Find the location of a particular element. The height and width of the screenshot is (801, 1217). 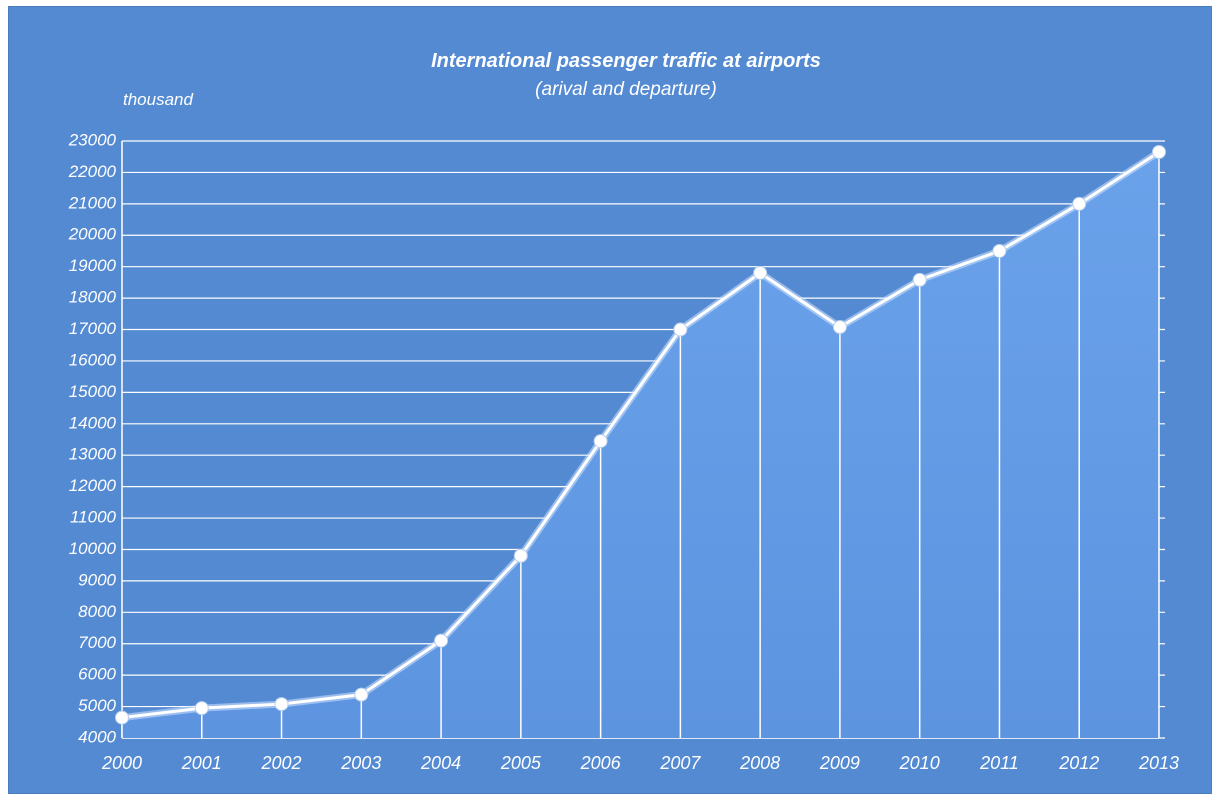

y-tick-label: 14000 is located at coordinates (93, 422).